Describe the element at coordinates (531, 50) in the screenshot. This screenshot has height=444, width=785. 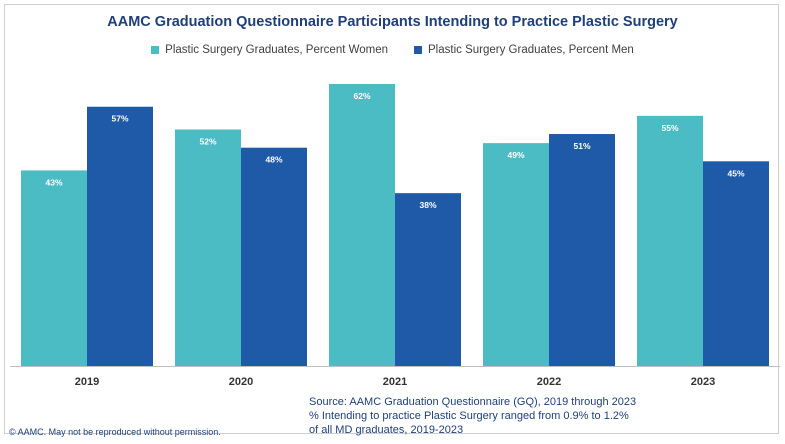
I see `legend-label-men: Plastic Surgery Graduates, Percent Men` at that location.